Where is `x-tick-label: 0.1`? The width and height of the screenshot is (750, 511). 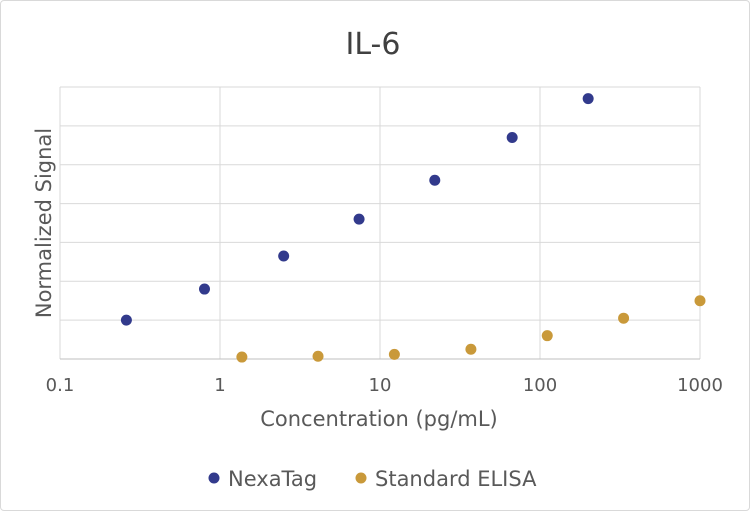
x-tick-label: 0.1 is located at coordinates (60, 385).